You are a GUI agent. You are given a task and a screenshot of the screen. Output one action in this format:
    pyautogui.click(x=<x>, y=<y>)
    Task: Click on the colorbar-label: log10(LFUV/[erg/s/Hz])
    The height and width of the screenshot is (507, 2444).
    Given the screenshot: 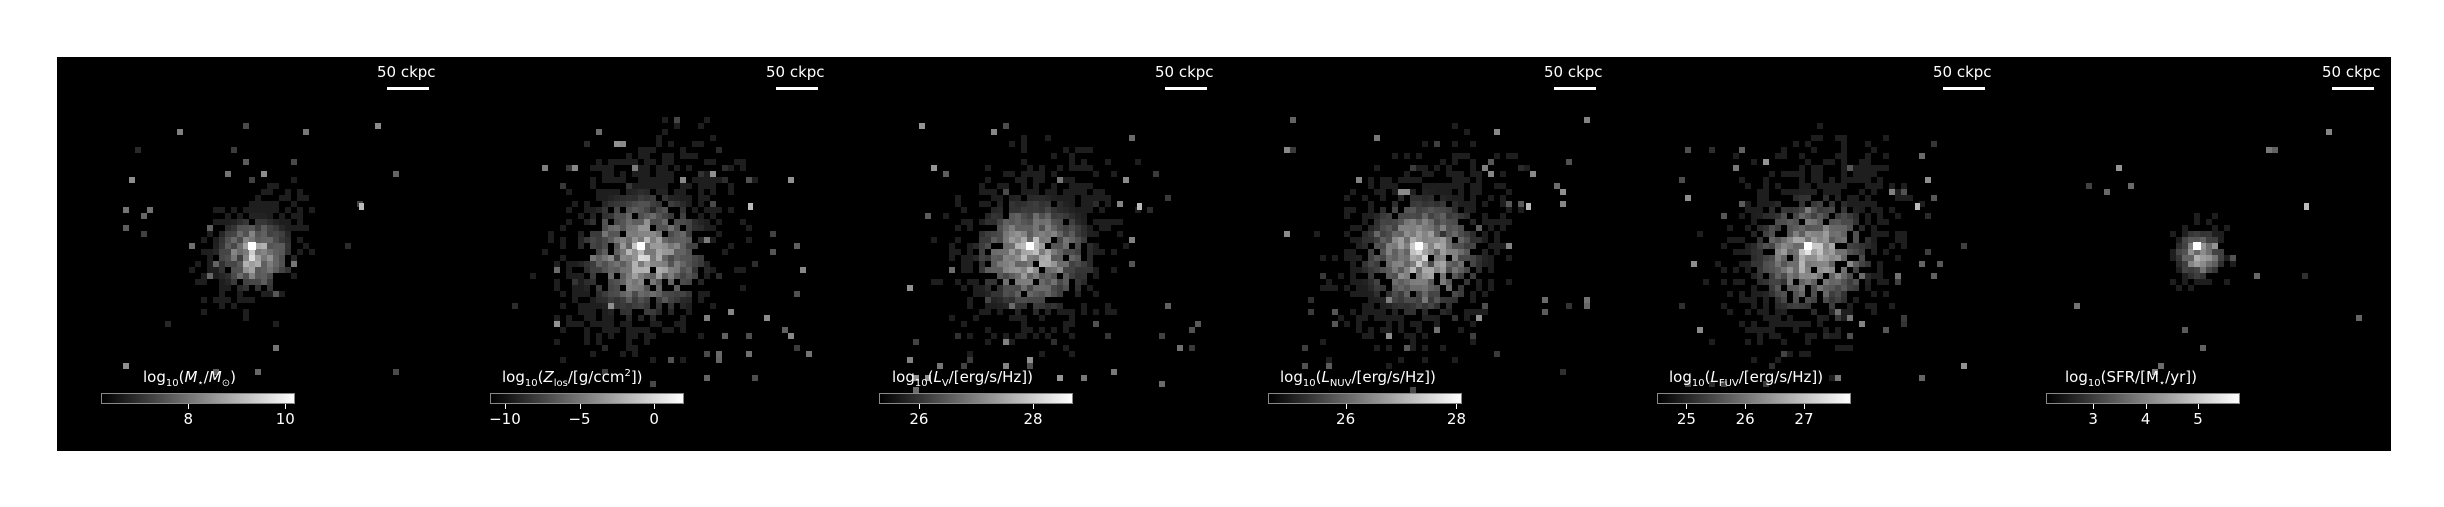 What is the action you would take?
    pyautogui.click(x=1746, y=378)
    